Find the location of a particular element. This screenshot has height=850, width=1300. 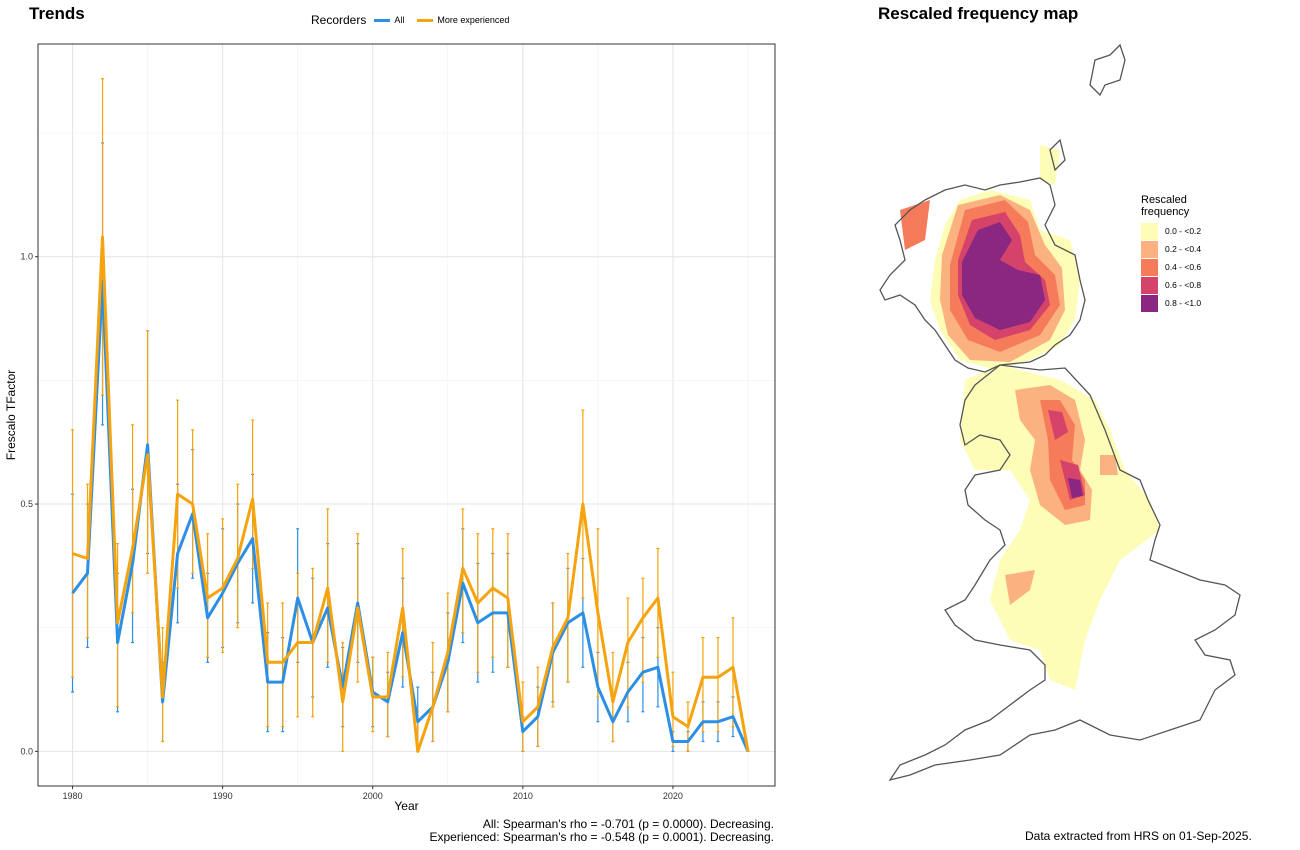

legend-label-experienced: More experienced is located at coordinates (473, 20).